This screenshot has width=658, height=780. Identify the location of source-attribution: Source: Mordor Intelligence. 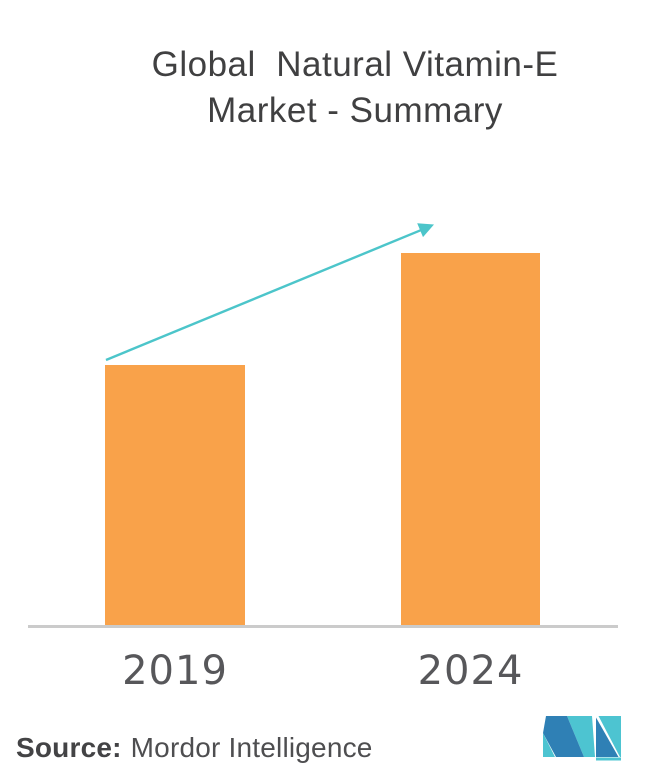
(194, 748).